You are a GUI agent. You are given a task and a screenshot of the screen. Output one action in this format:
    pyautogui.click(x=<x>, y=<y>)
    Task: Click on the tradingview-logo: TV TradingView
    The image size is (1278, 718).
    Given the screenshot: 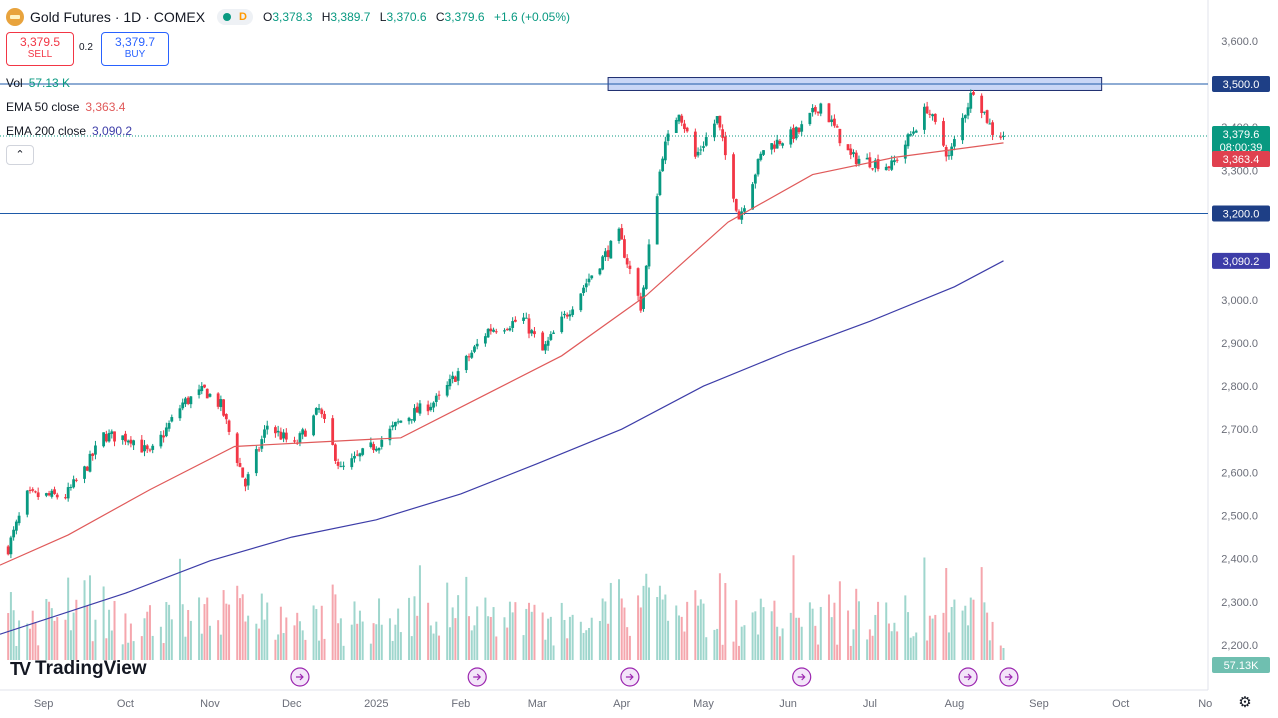 What is the action you would take?
    pyautogui.click(x=78, y=669)
    